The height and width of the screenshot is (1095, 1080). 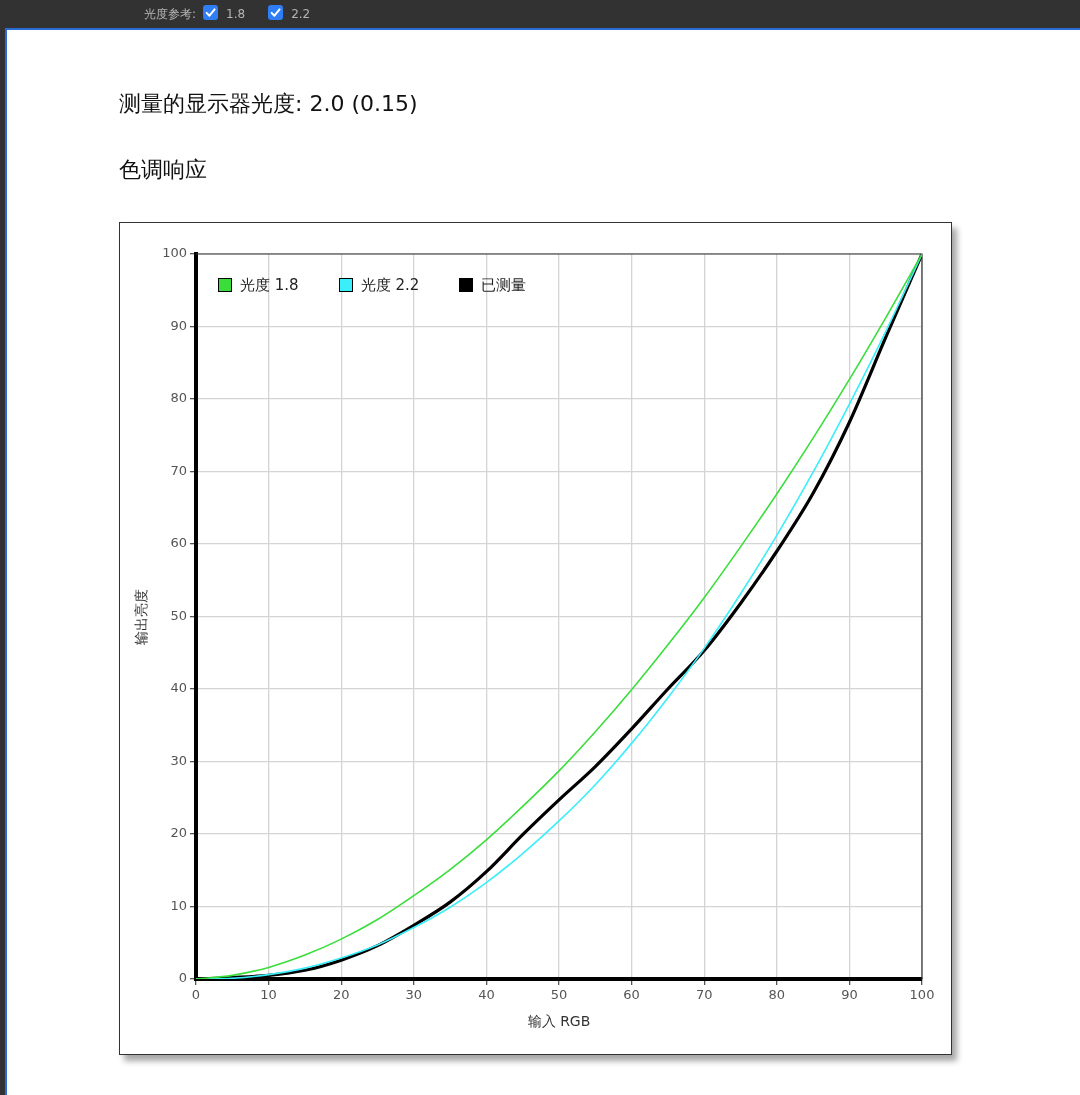 I want to click on y-tick-label: 30, so click(x=178, y=760).